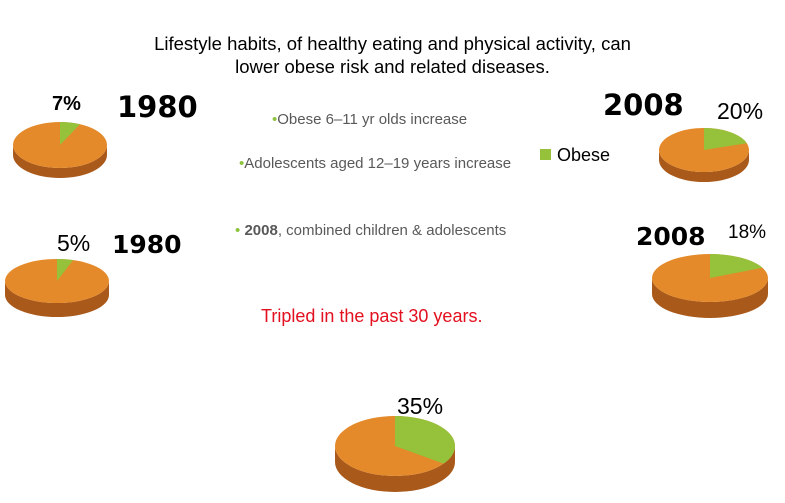 Image resolution: width=785 pixels, height=503 pixels. I want to click on bullet-combined-2008: • 2008, combined children & adolescents, so click(370, 230).